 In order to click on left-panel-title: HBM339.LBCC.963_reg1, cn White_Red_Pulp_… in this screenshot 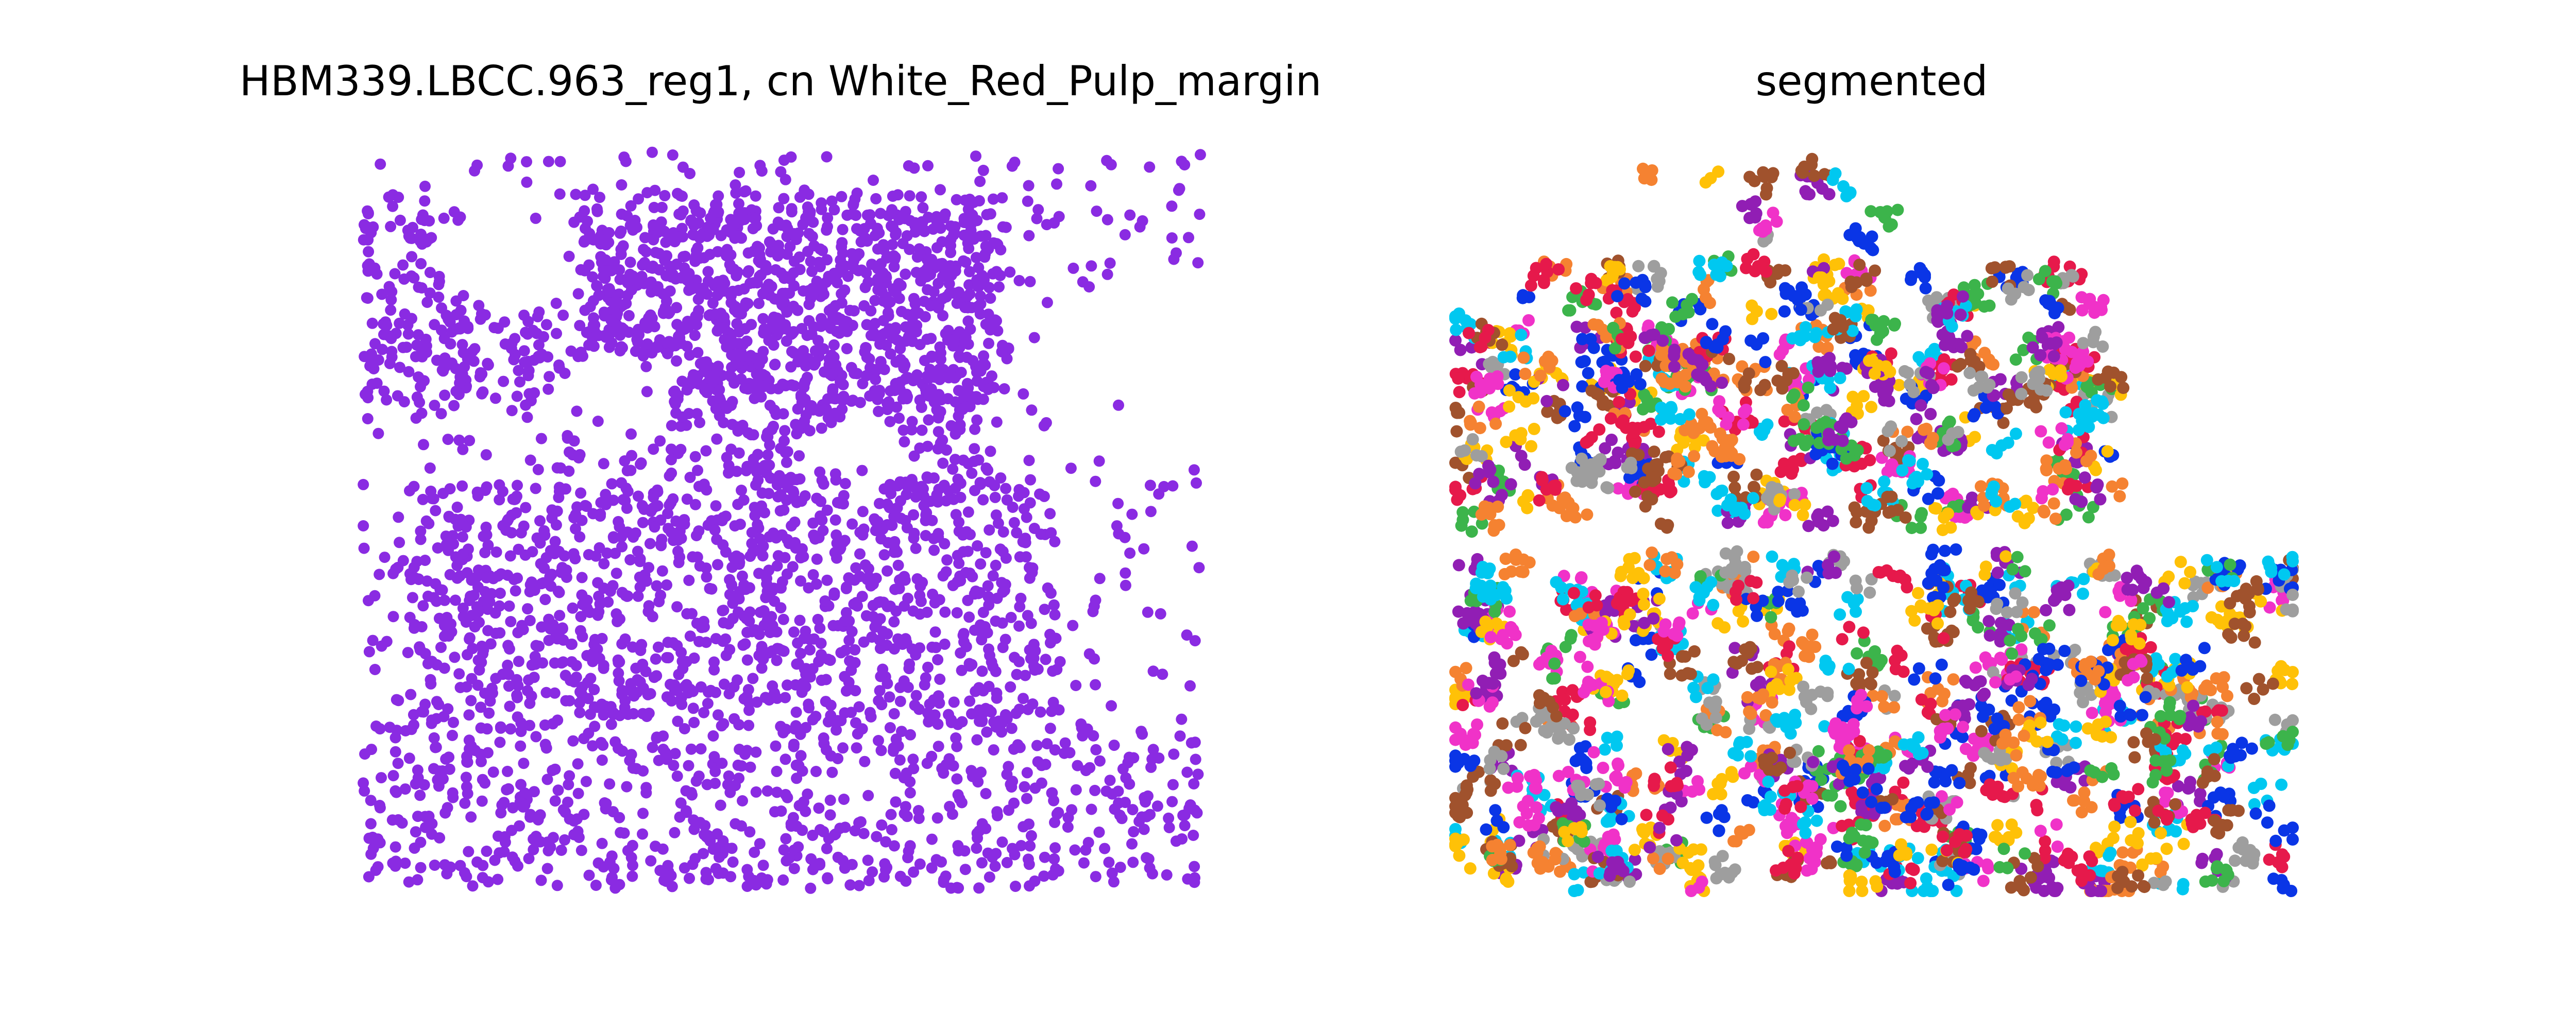, I will do `click(780, 81)`.